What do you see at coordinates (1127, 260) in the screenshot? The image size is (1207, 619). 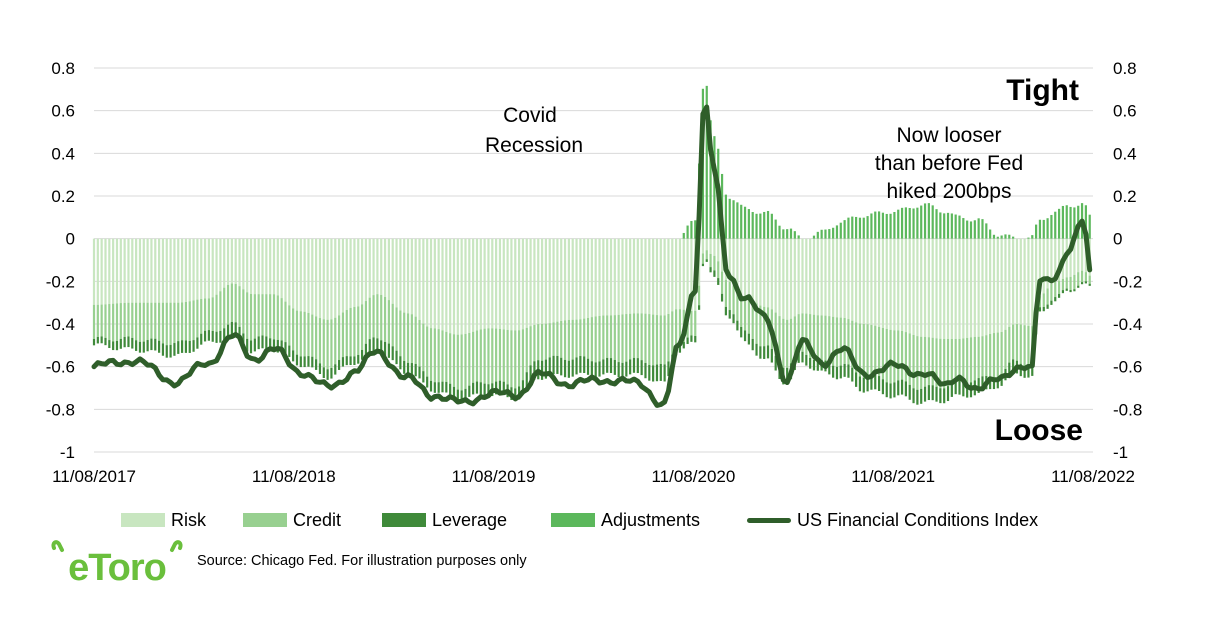 I see `y-axis-right: 0.8 0.6 0.4 0.2 0 -0.2 -0.4 -0.6 -0.8 -1` at bounding box center [1127, 260].